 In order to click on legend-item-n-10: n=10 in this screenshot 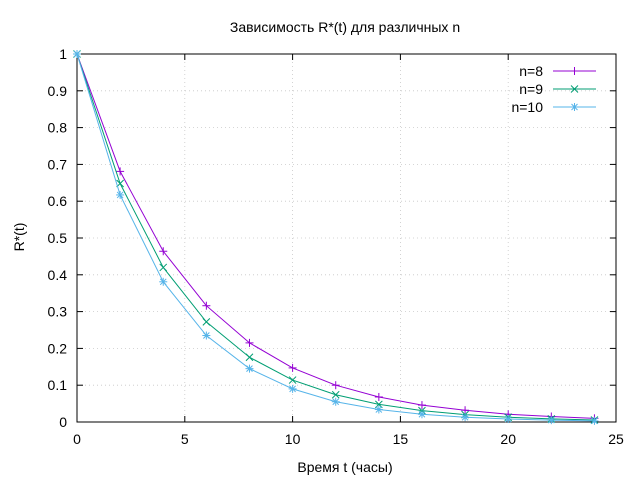, I will do `click(553, 107)`.